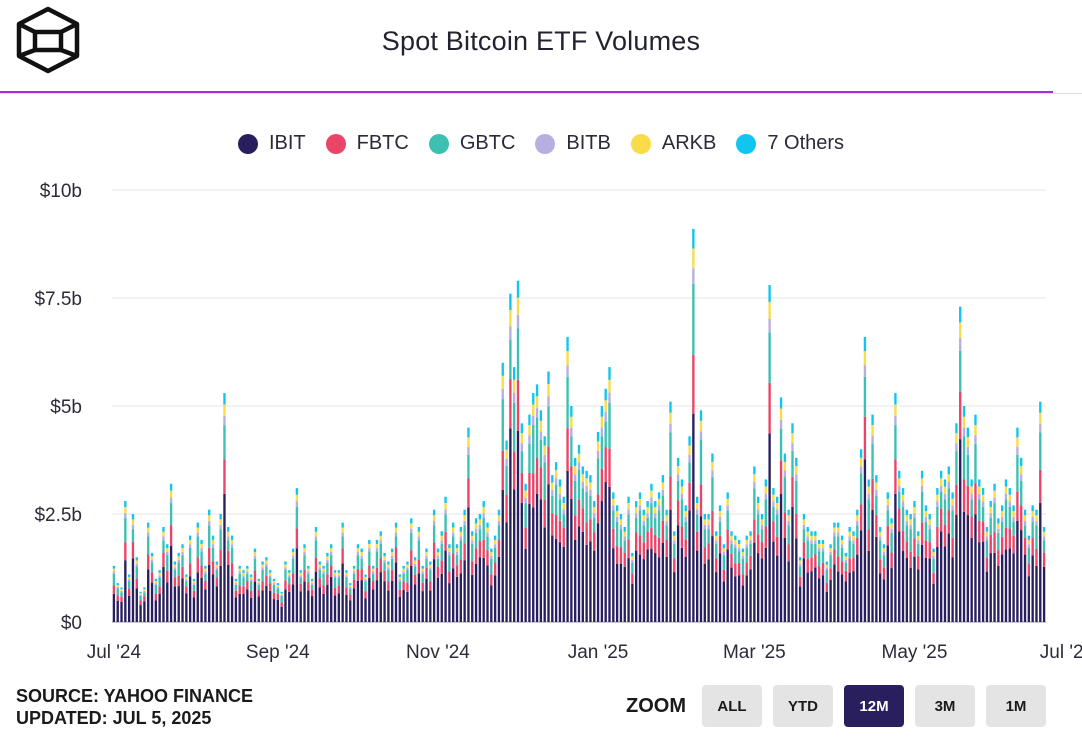 This screenshot has height=740, width=1082. I want to click on zoom-button-ytd: YTD, so click(803, 706).